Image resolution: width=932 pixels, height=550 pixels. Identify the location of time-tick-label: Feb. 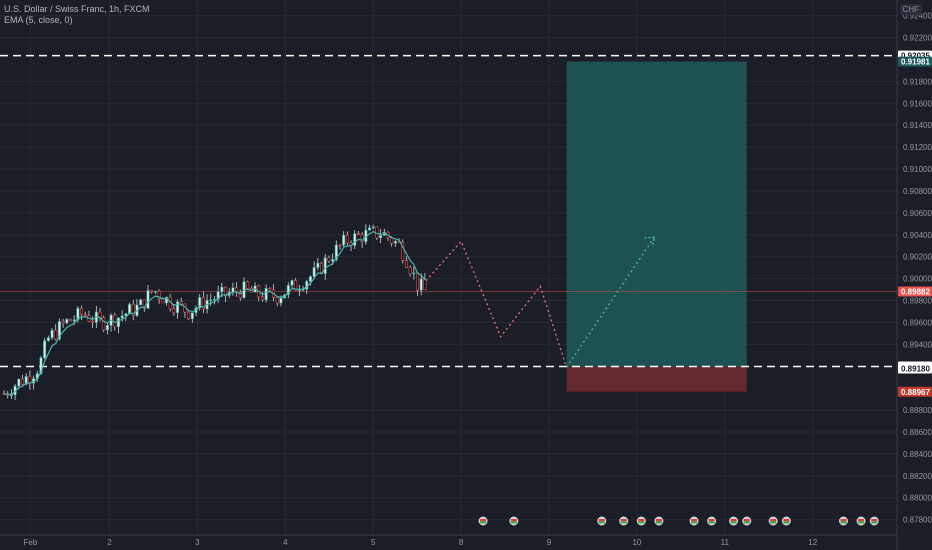
(31, 542).